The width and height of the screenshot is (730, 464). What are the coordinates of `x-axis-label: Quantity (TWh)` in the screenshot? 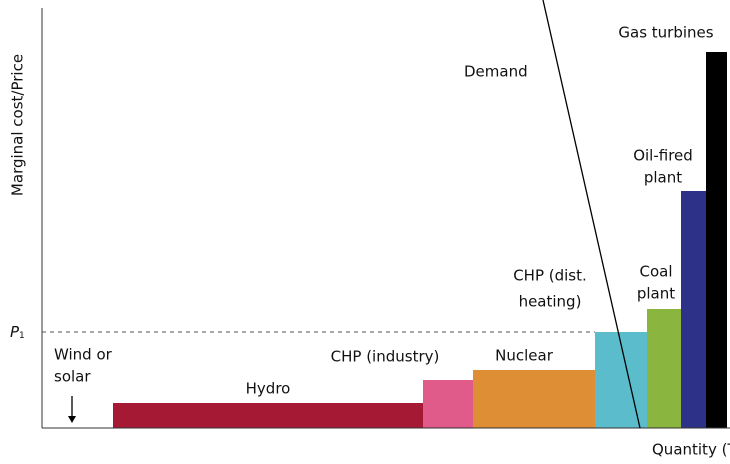 It's located at (691, 450).